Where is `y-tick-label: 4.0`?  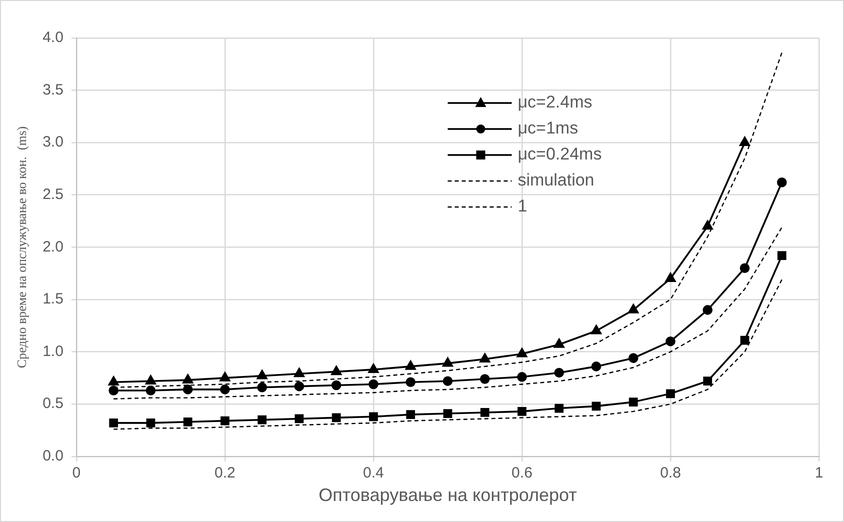
y-tick-label: 4.0 is located at coordinates (53, 37).